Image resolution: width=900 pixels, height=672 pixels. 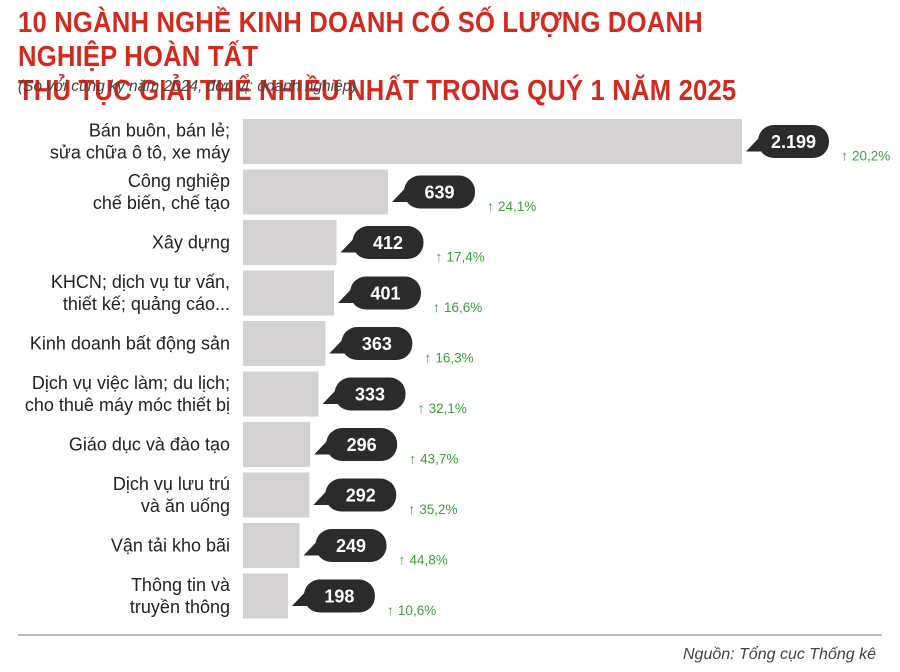 I want to click on category-label: Giáo dục và đào tạo, so click(x=149, y=445).